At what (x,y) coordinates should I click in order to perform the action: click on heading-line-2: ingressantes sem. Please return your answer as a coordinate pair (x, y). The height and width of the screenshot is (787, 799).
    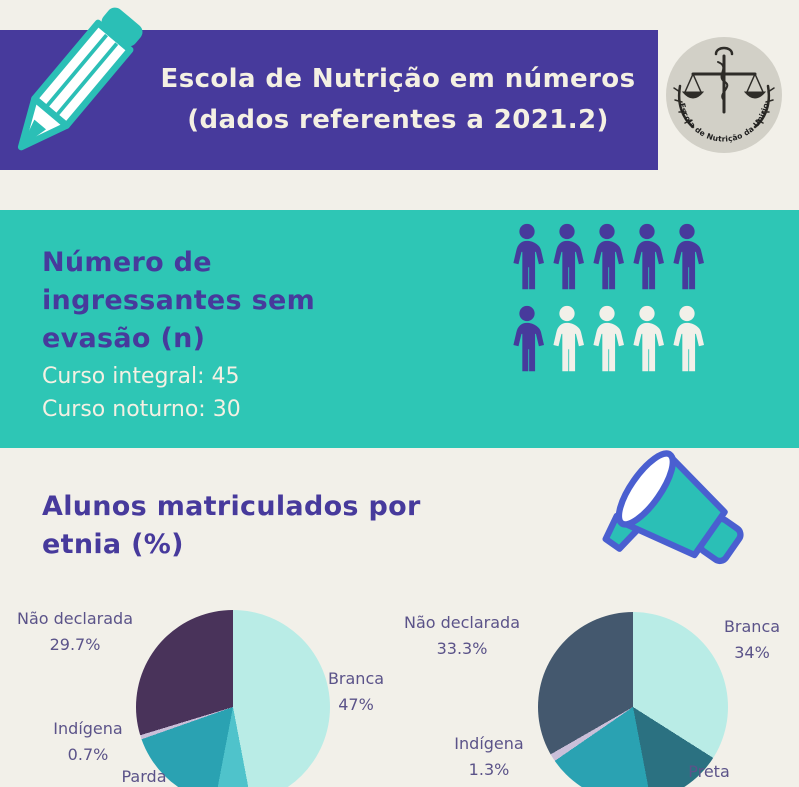
    Looking at the image, I should click on (179, 300).